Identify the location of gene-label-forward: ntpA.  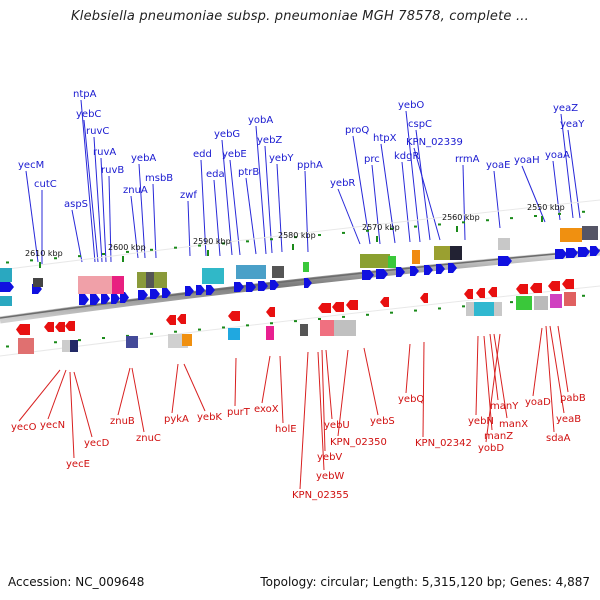
(85, 94).